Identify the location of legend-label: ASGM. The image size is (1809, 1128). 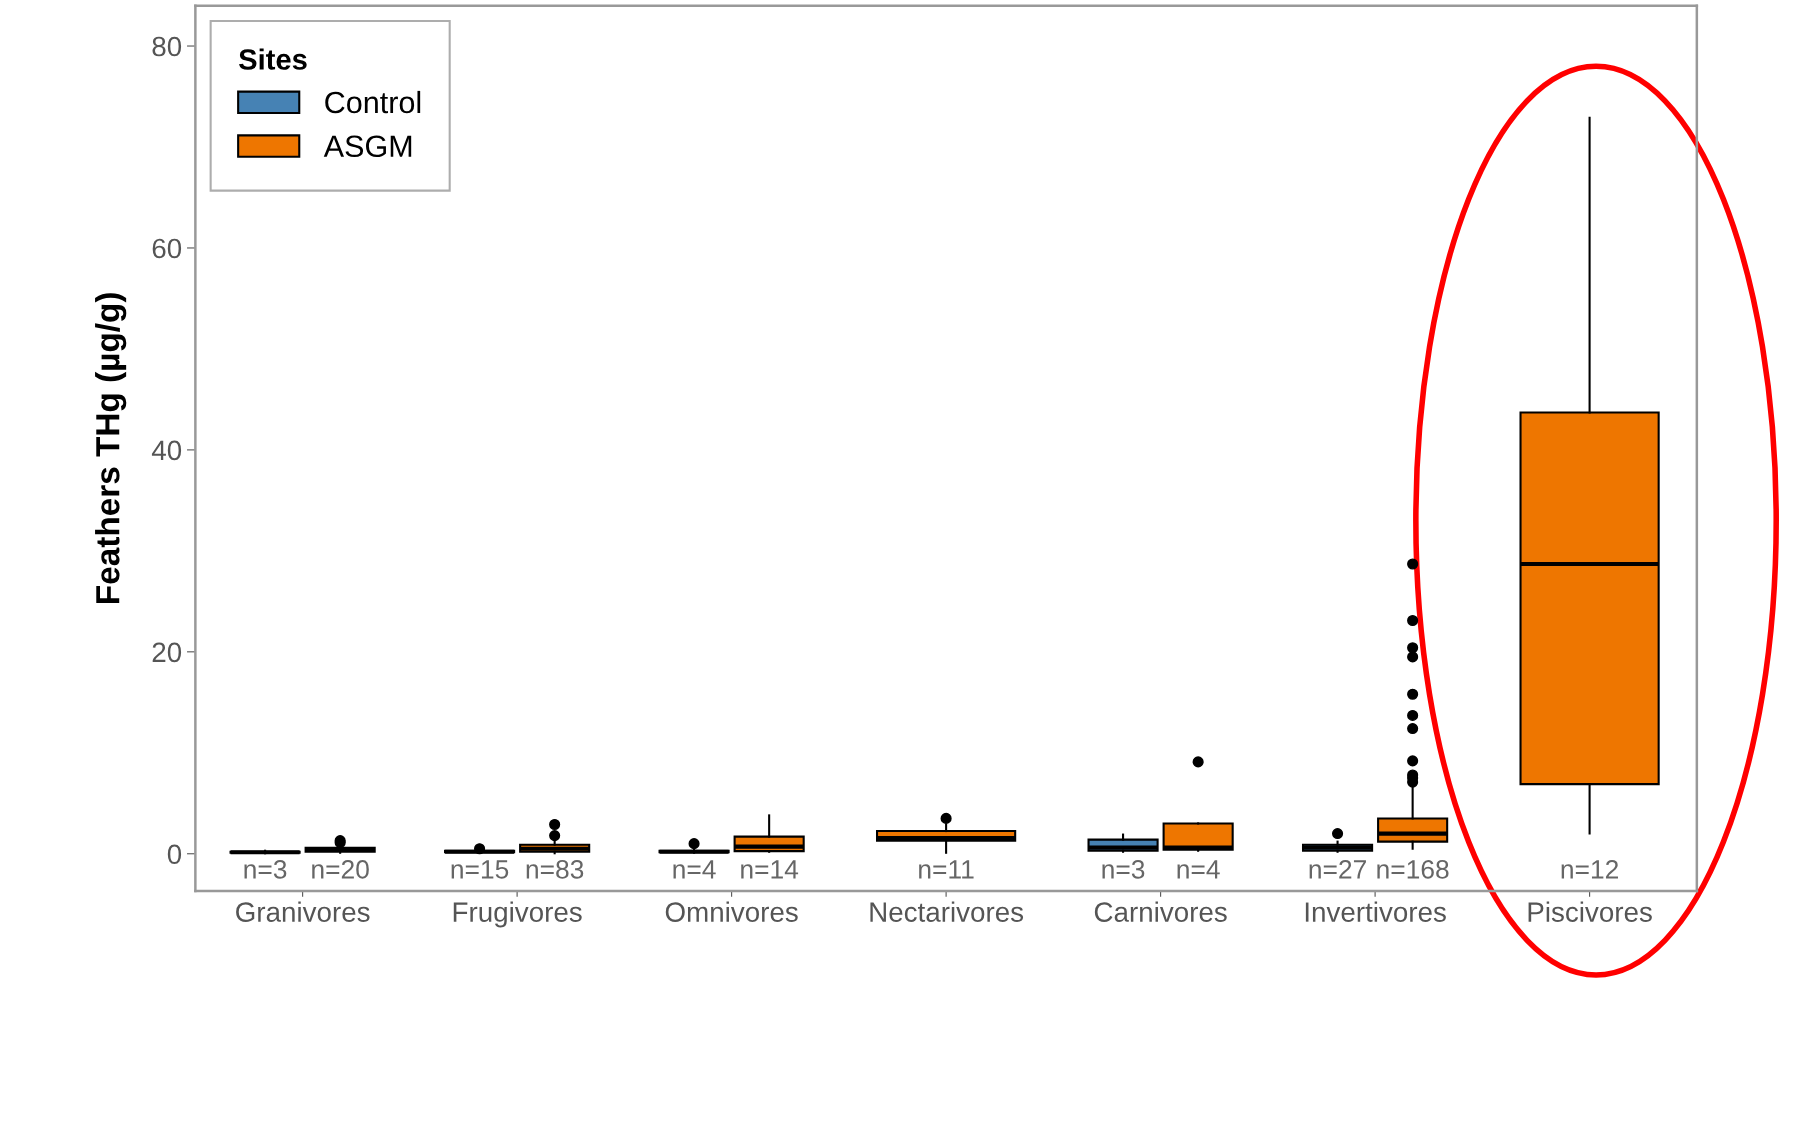
(367, 146).